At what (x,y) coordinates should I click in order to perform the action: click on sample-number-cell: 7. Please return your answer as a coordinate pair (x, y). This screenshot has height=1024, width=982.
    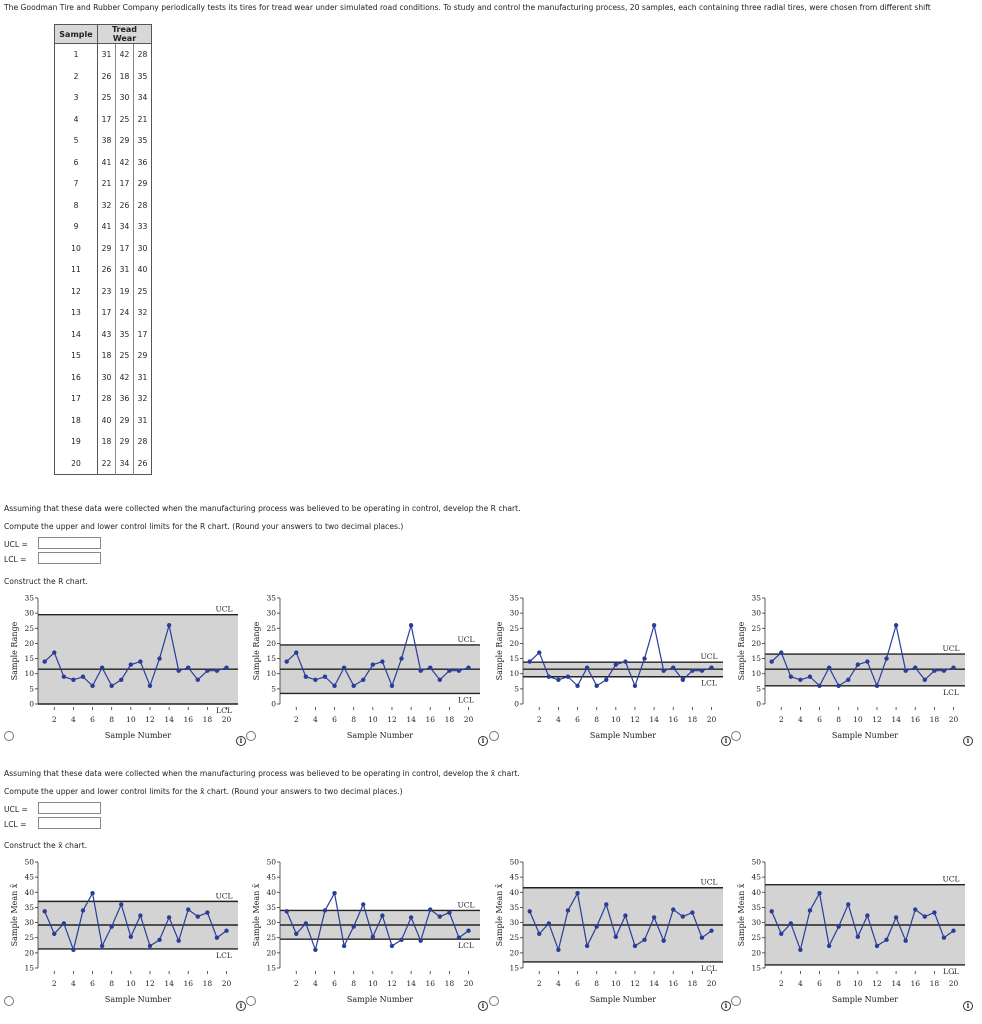
    Looking at the image, I should click on (76, 184).